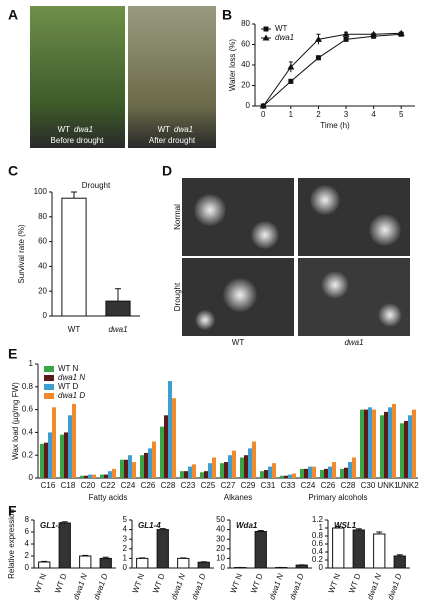  Describe the element at coordinates (354, 583) in the screenshot. I see `x-tick-label: WT D` at that location.